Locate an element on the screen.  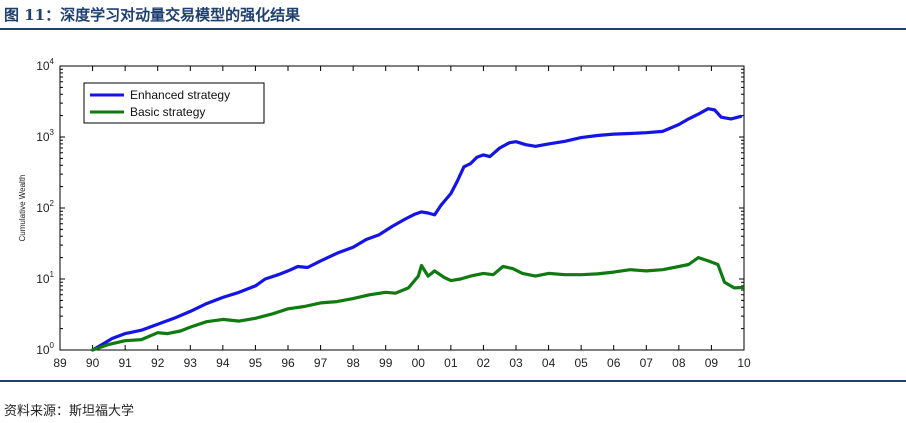
x-tick-label: 01 is located at coordinates (451, 363).